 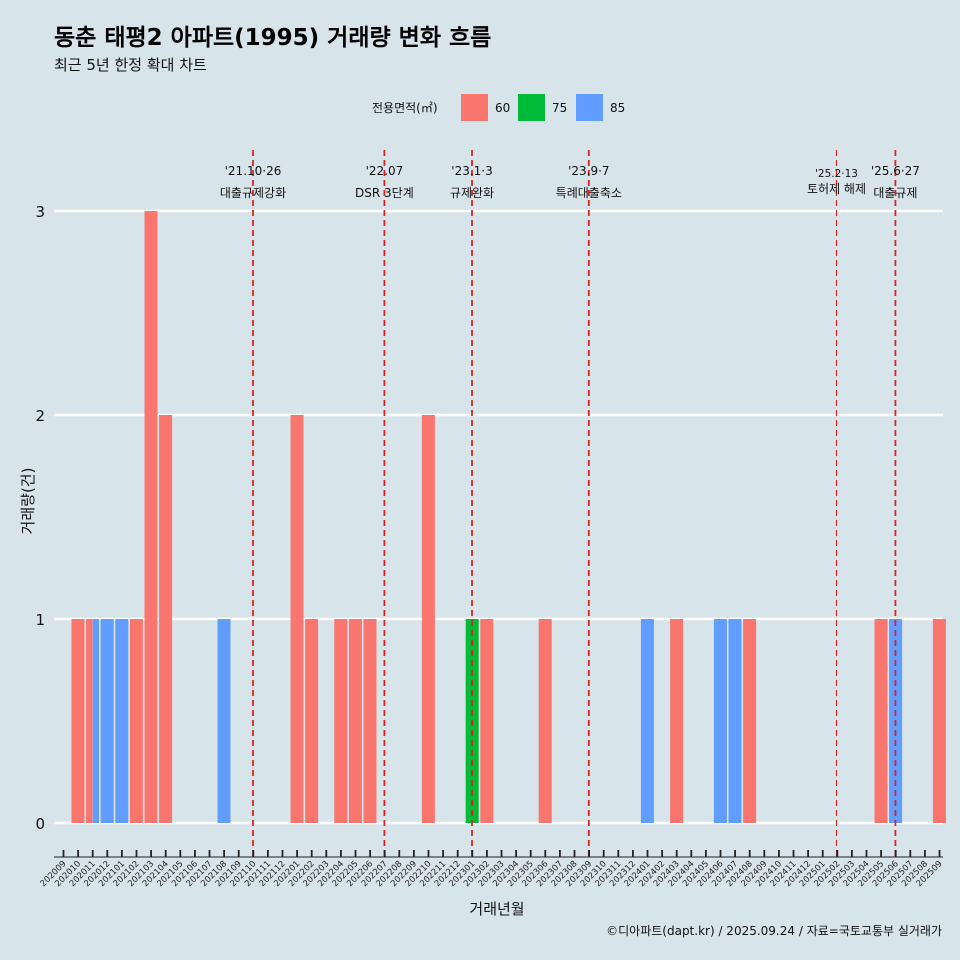 What do you see at coordinates (559, 108) in the screenshot?
I see `legend-label-75: 75` at bounding box center [559, 108].